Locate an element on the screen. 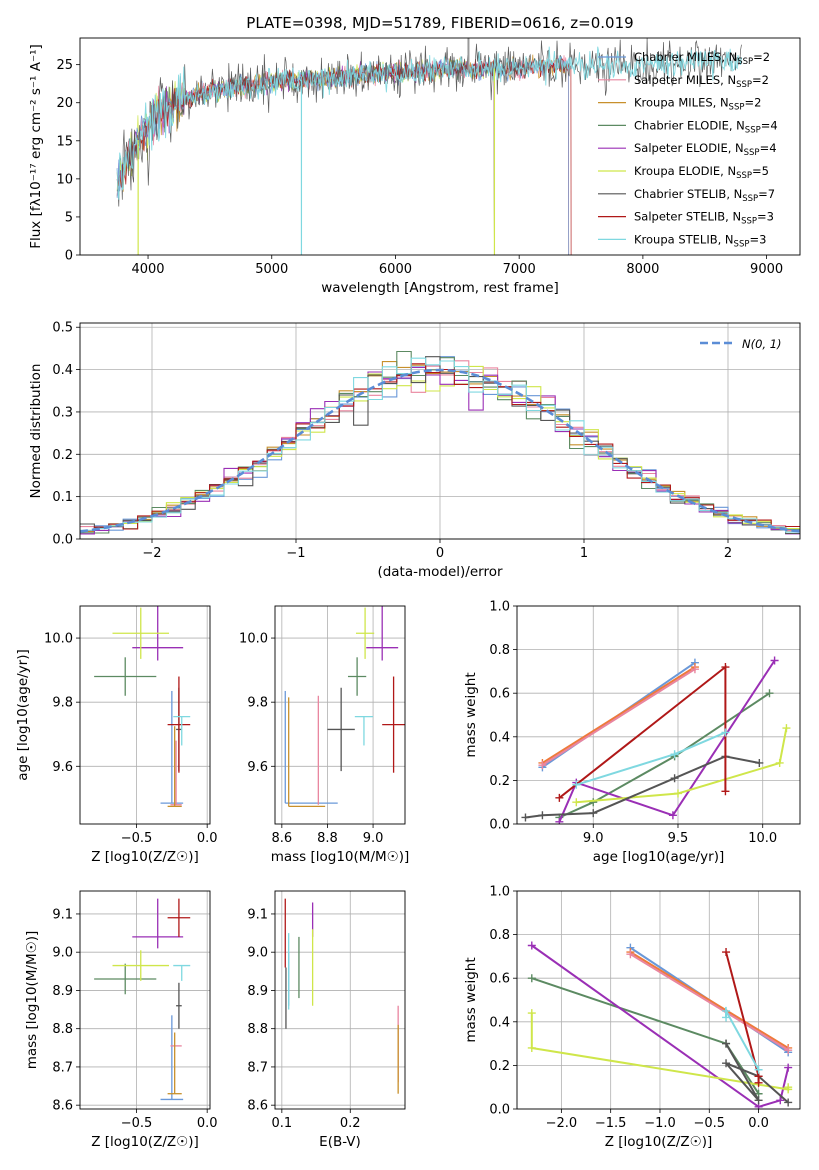  errorbar-kroupa-stelib is located at coordinates (364, 730).